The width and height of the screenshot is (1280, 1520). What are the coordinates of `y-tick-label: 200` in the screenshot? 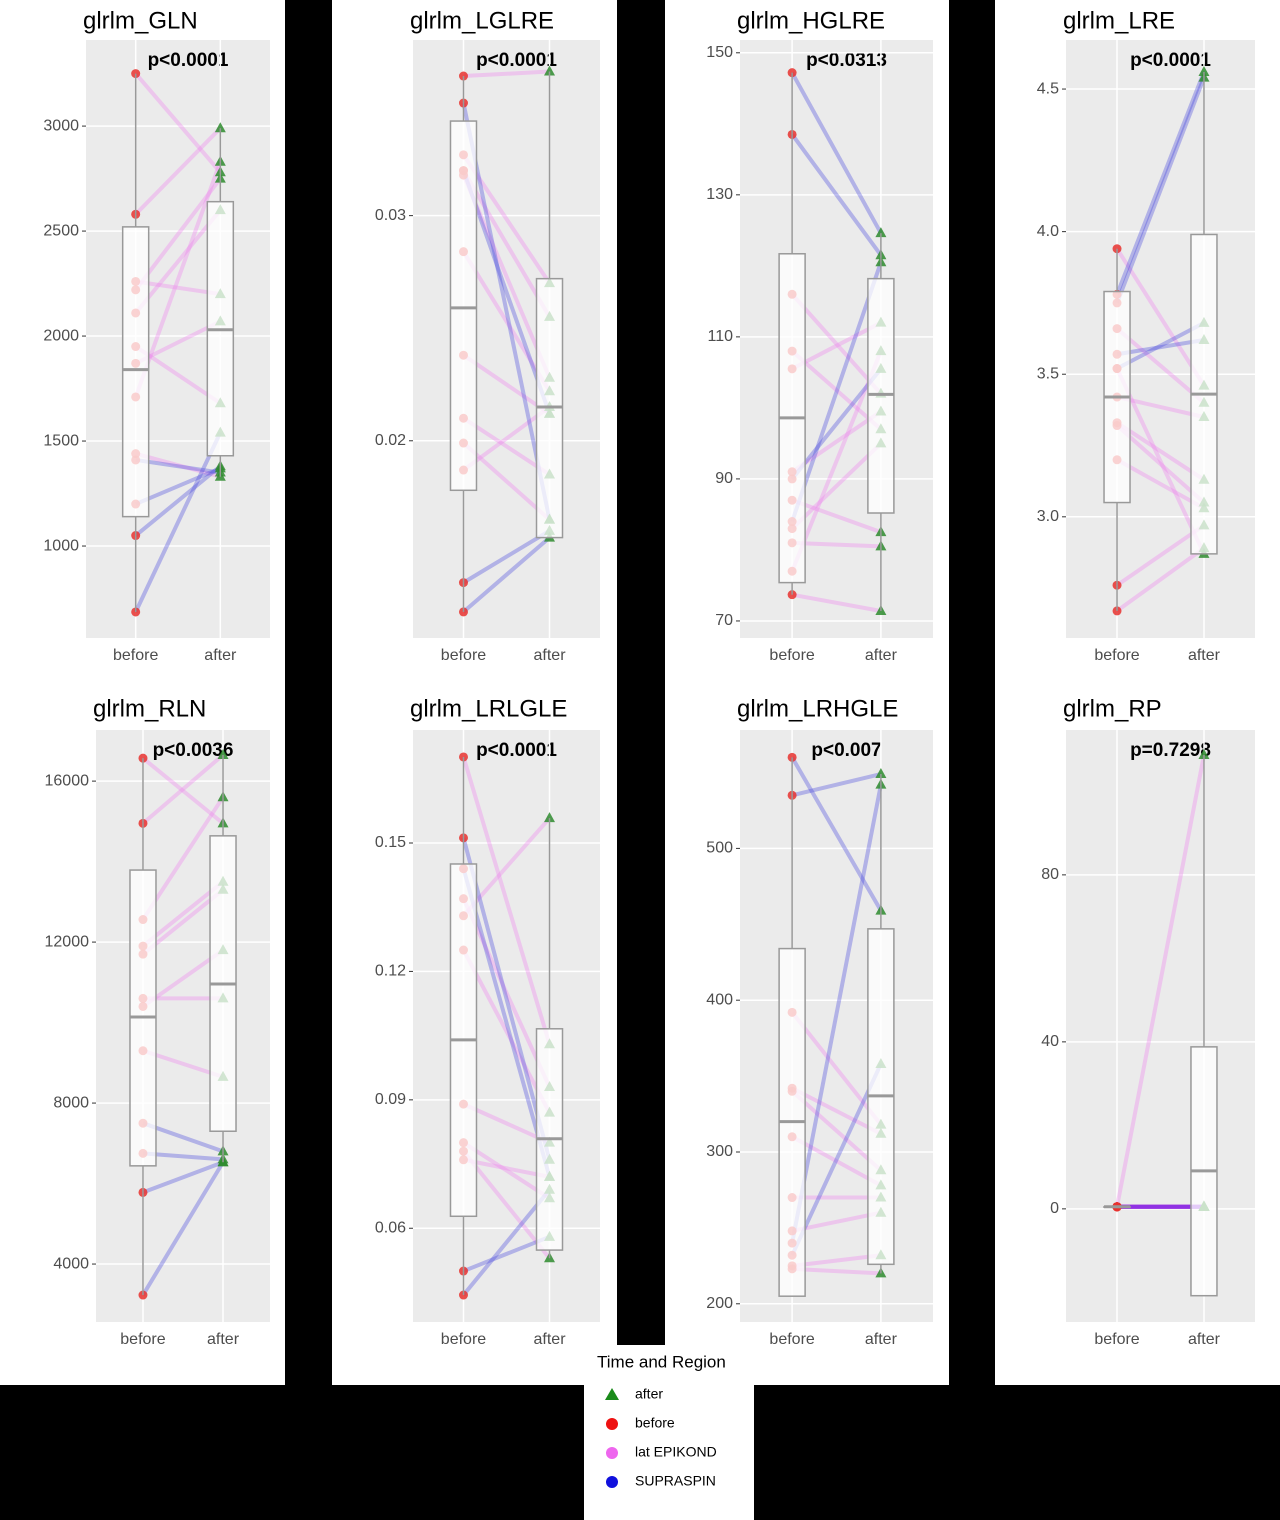 It's located at (719, 1303).